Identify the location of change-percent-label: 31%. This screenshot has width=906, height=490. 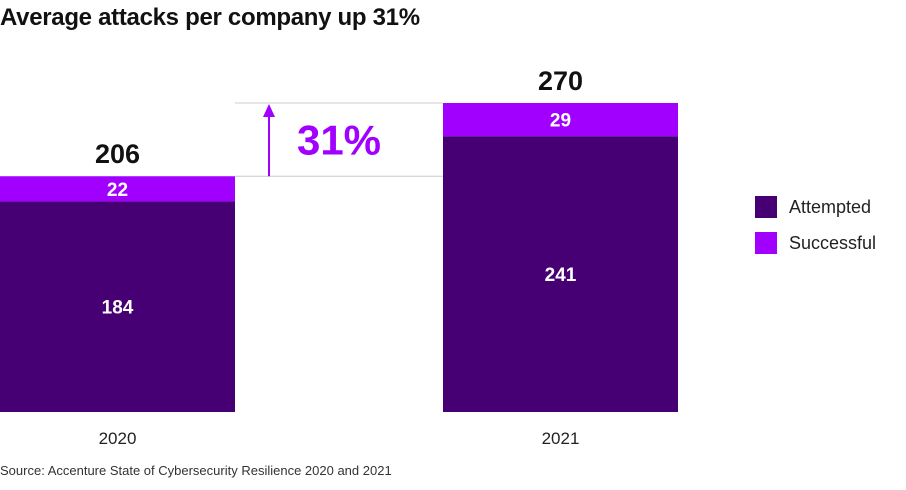
(339, 140).